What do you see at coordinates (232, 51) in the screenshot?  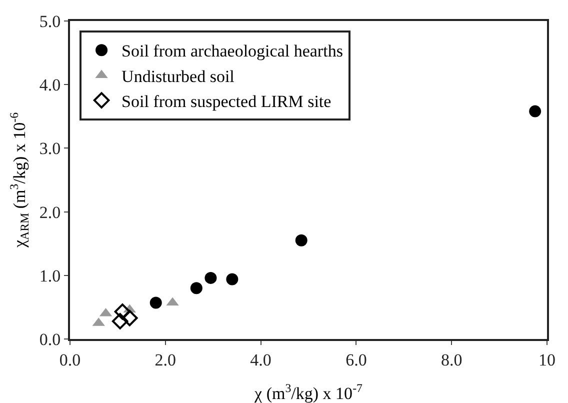 I see `legend-label: Soil from archaeological hearths` at bounding box center [232, 51].